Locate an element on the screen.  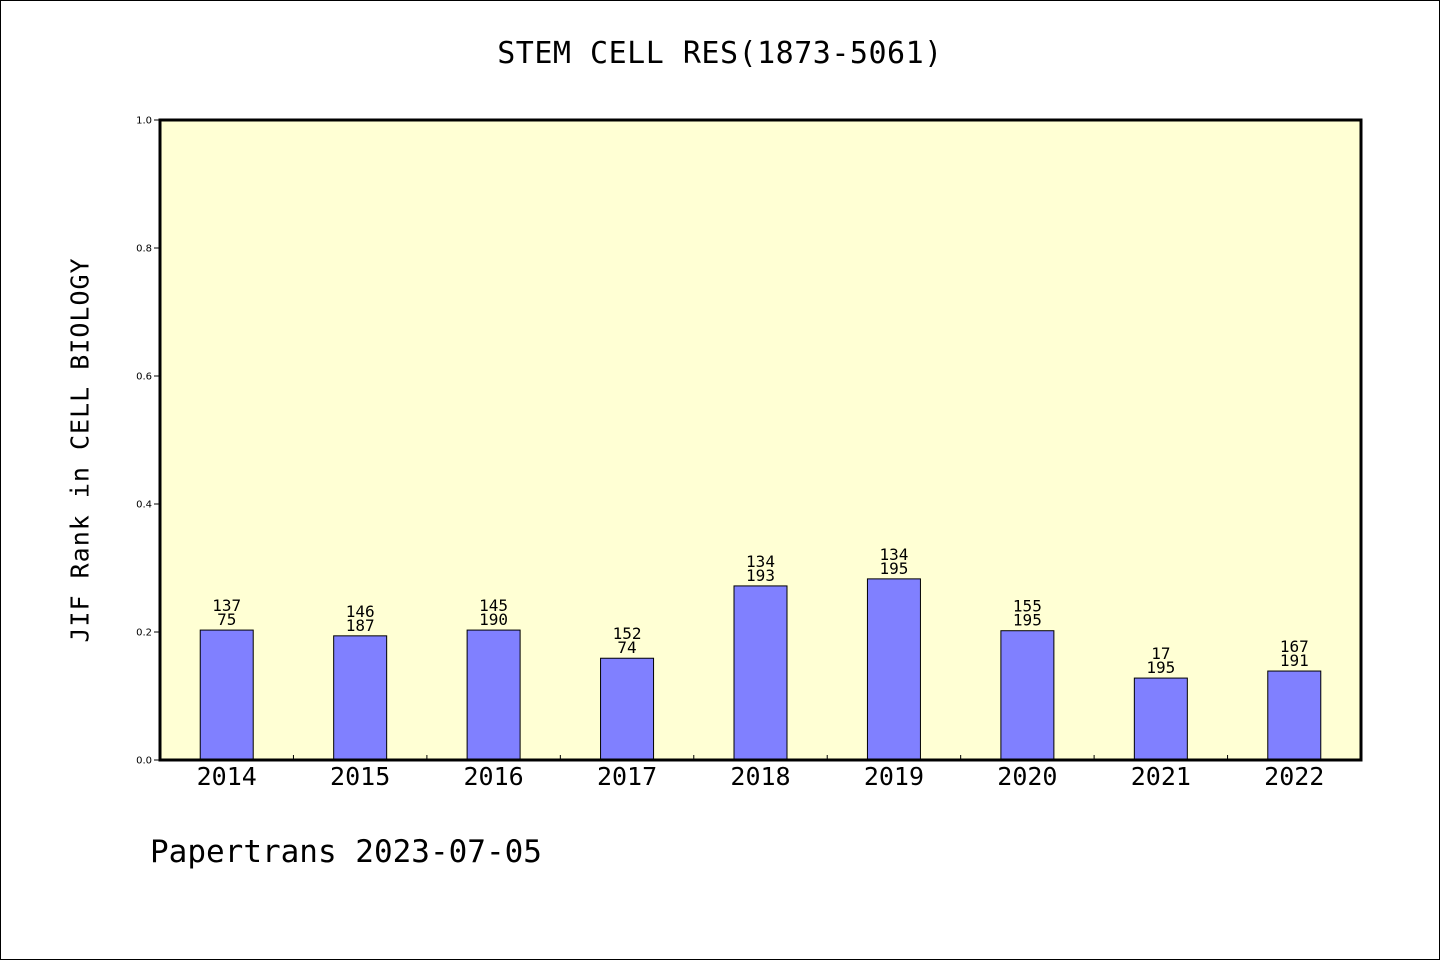
bar-2016 is located at coordinates (493, 695).